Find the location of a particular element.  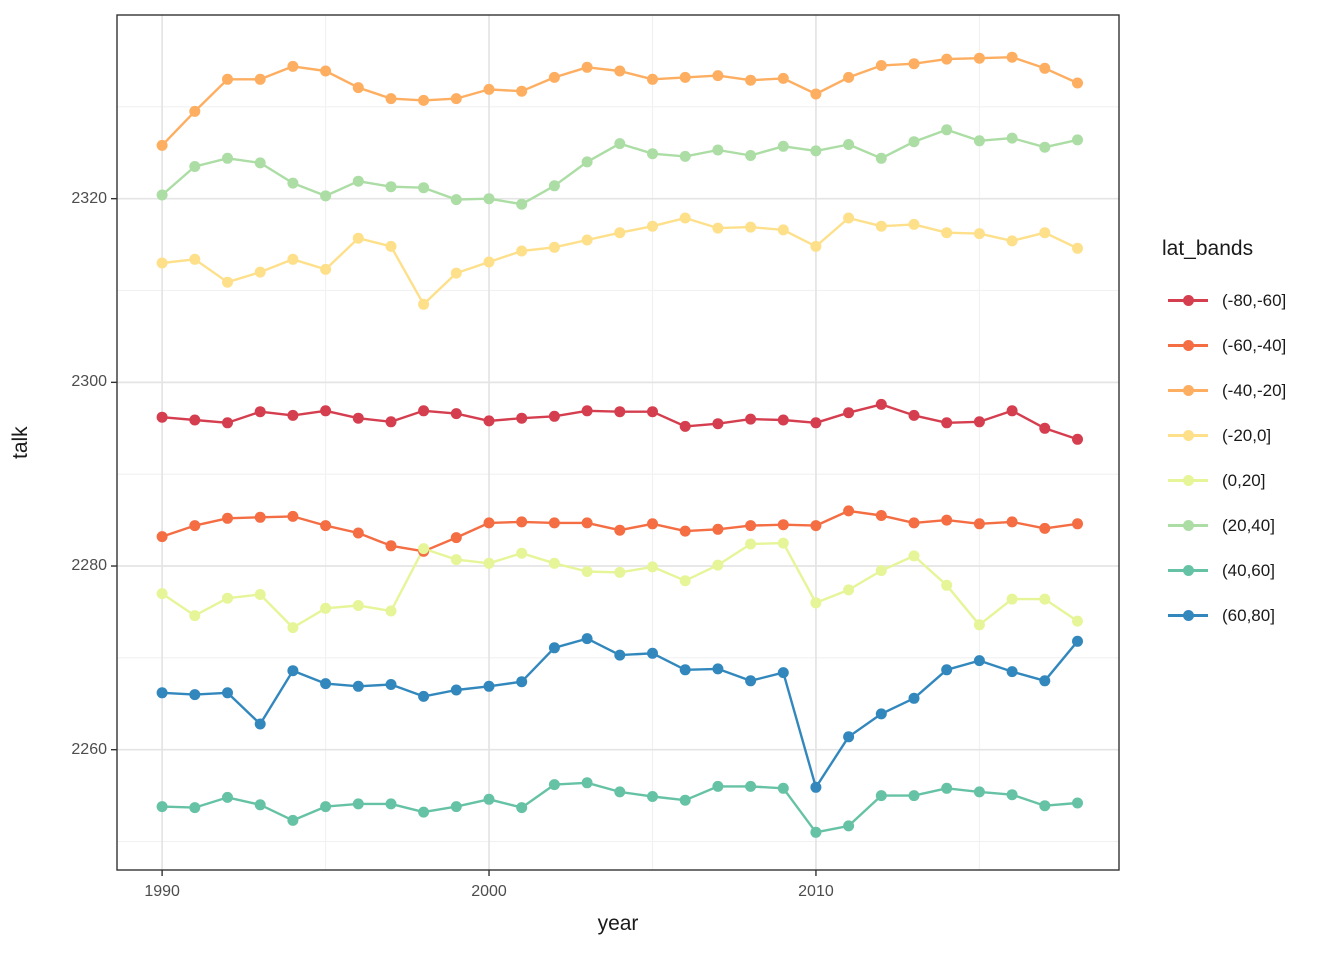

legend-item: (-80,-60] is located at coordinates (1250, 300).